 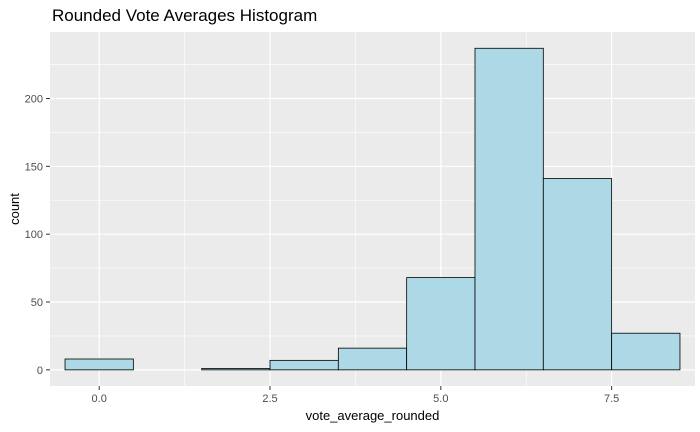 I want to click on x-axis-title: vote_average_rounded, so click(x=373, y=415).